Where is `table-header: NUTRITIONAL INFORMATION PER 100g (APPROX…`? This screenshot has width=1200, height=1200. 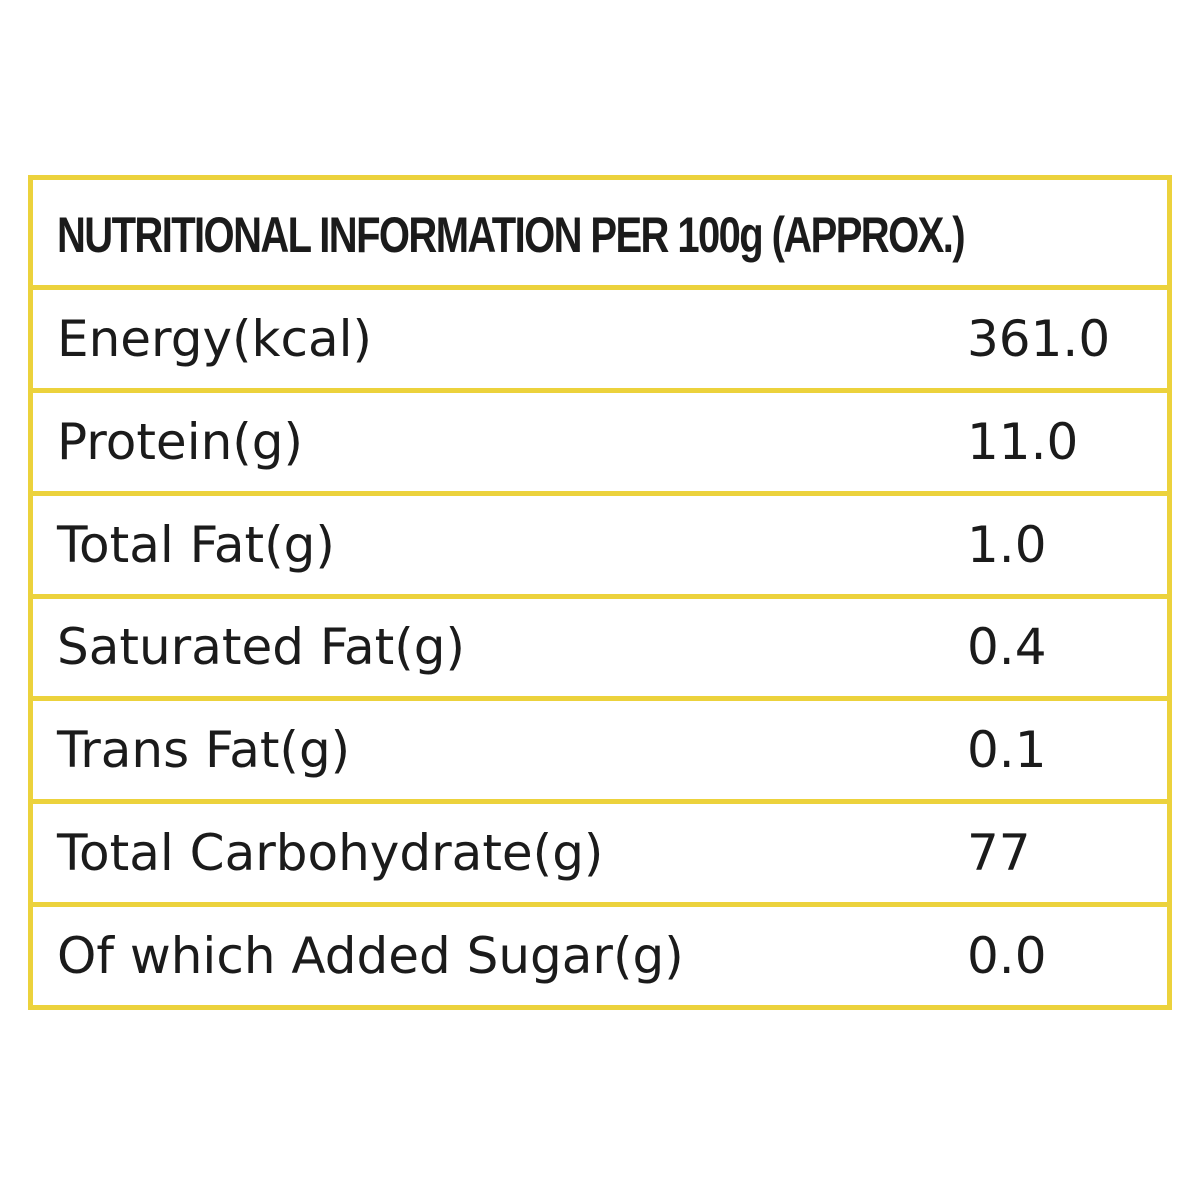
table-header: NUTRITIONAL INFORMATION PER 100g (APPROX… is located at coordinates (600, 235).